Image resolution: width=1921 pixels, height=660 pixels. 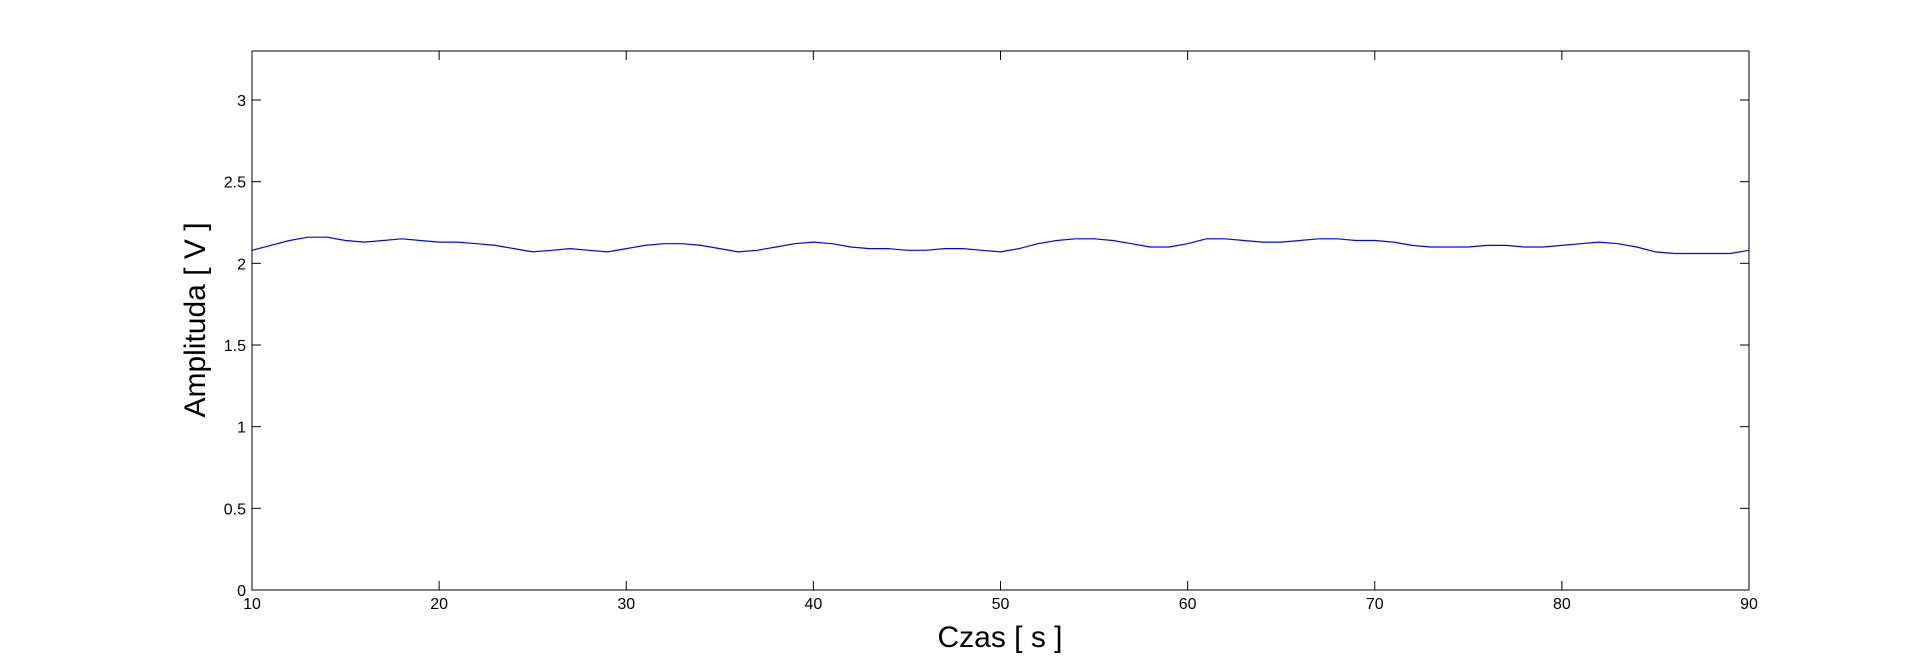 I want to click on x-tick-label: 30, so click(x=626, y=604).